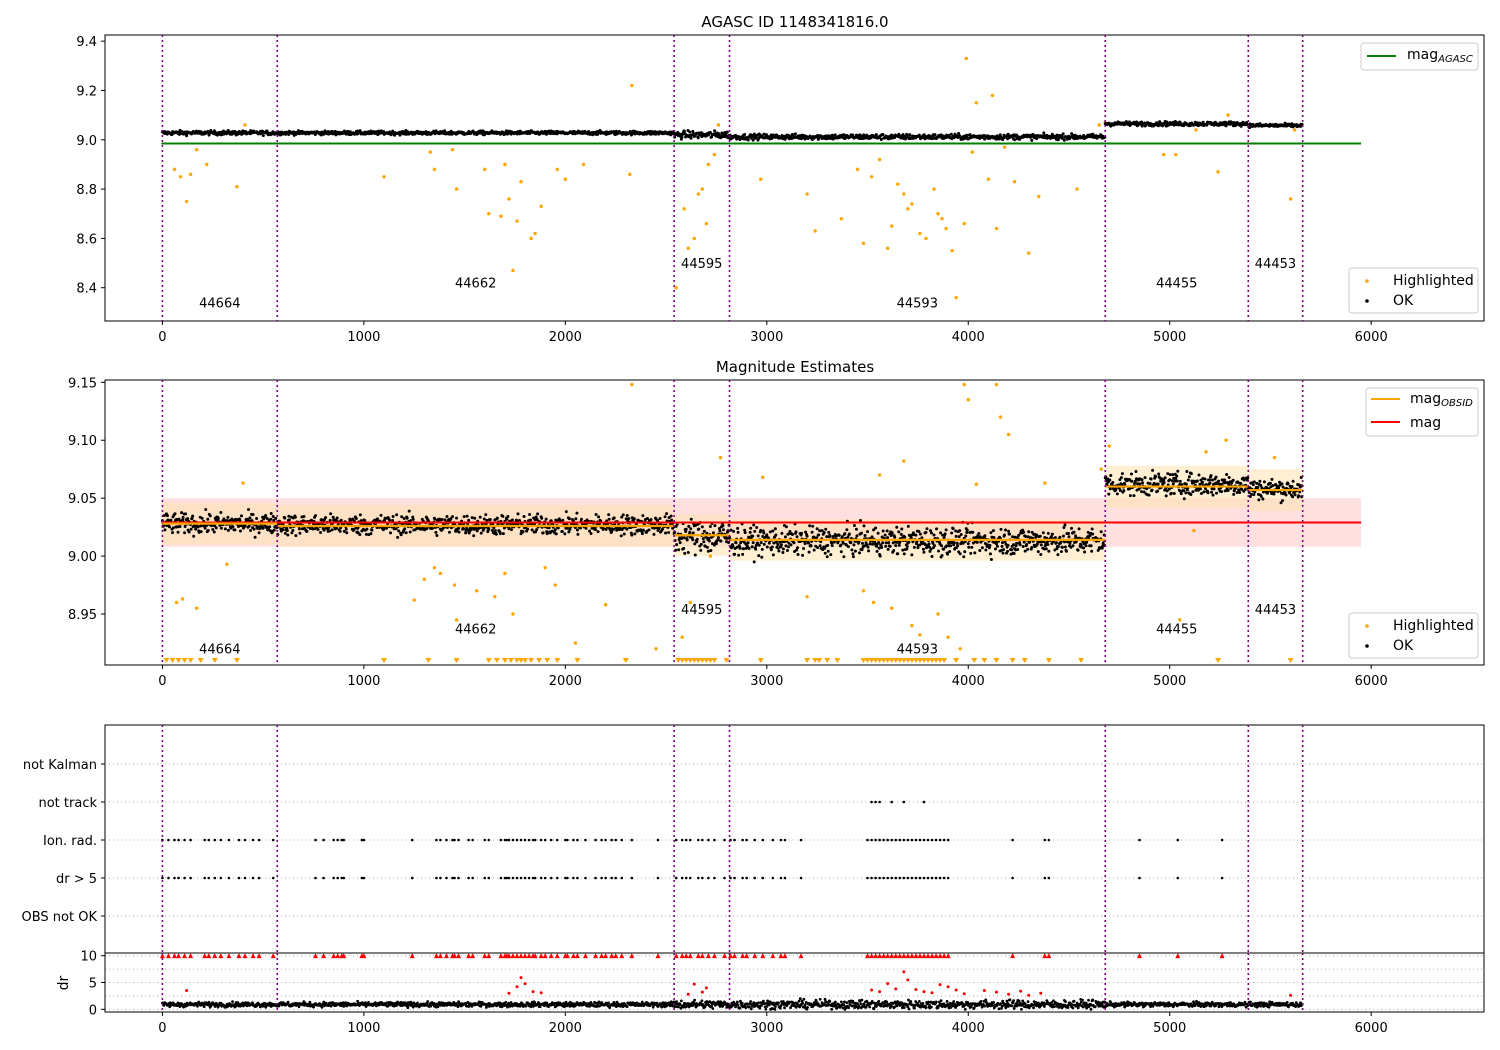  Describe the element at coordinates (917, 303) in the screenshot. I see `obsid-label: 44593` at that location.